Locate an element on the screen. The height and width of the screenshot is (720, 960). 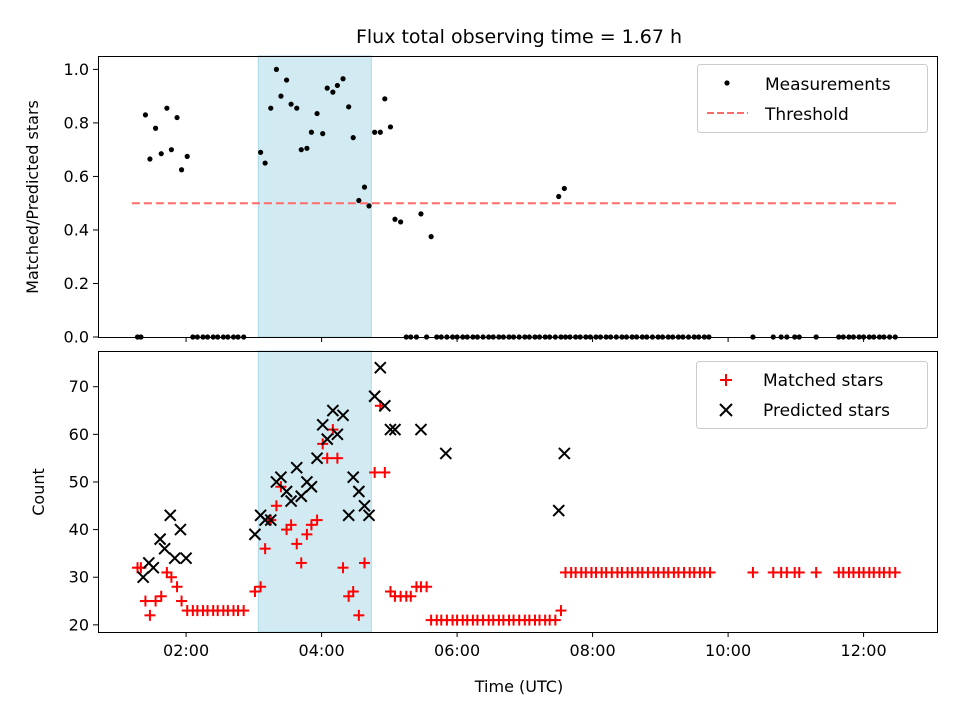
chart-title: Flux total observing time = 1.67 h is located at coordinates (519, 37).